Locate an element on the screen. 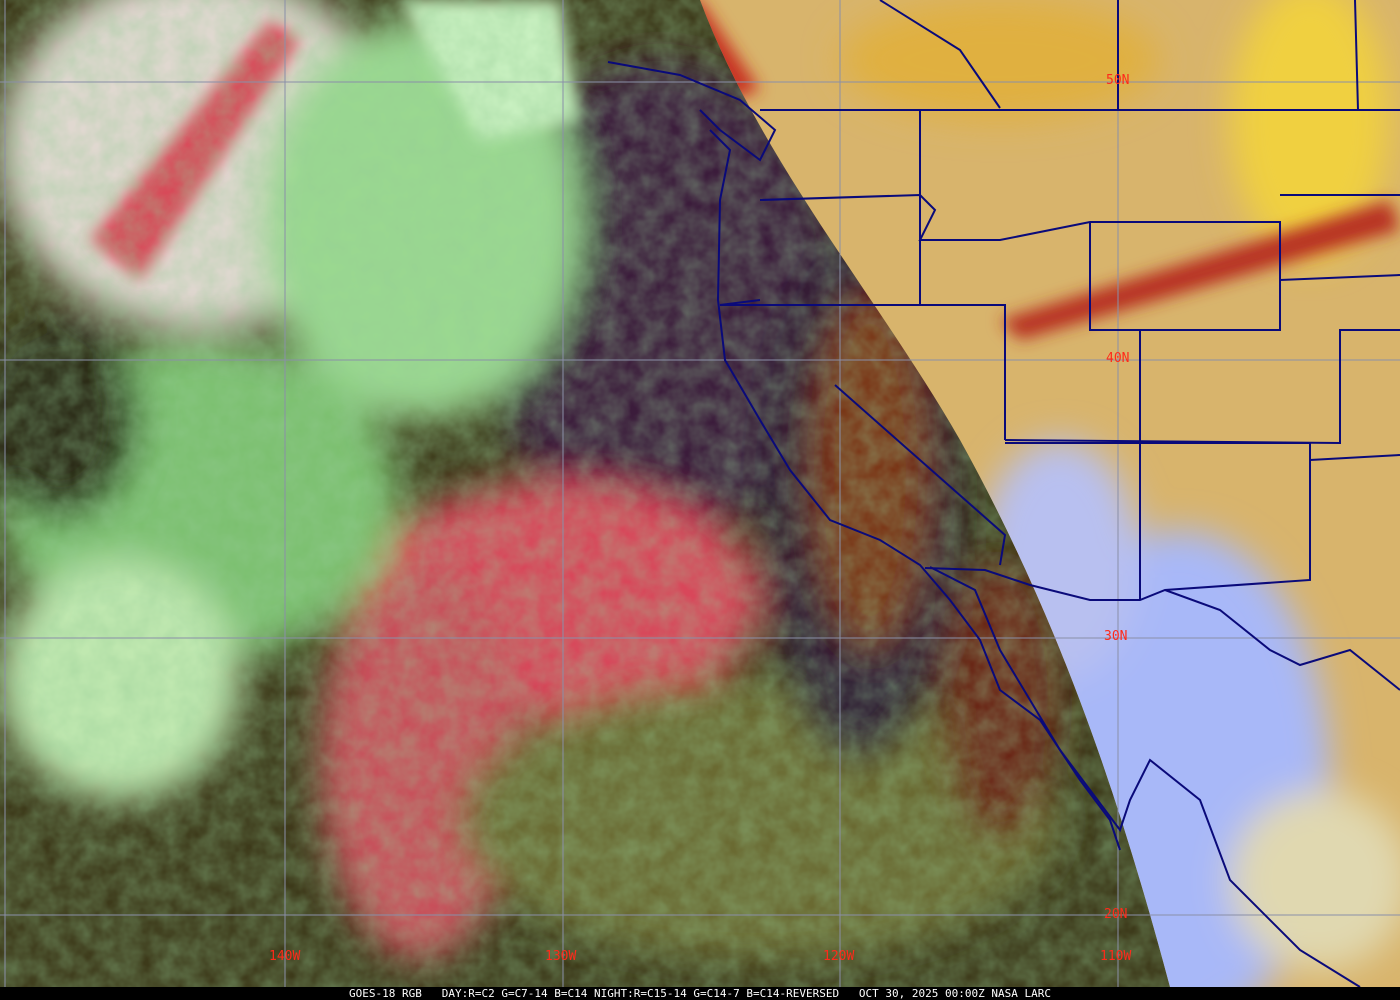  lon-label-120w: 120W is located at coordinates (839, 956).